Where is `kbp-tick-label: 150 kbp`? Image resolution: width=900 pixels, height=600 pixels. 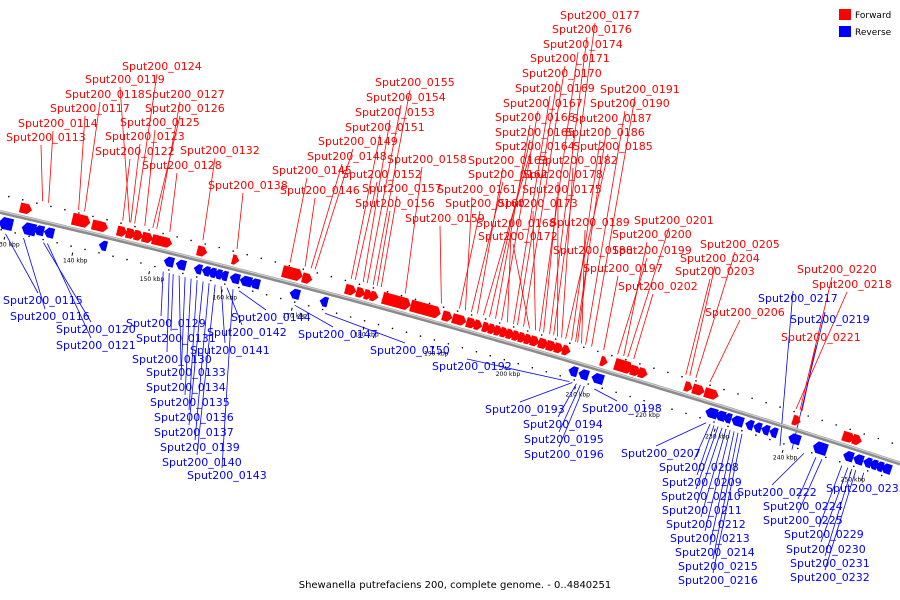 kbp-tick-label: 150 kbp is located at coordinates (152, 279).